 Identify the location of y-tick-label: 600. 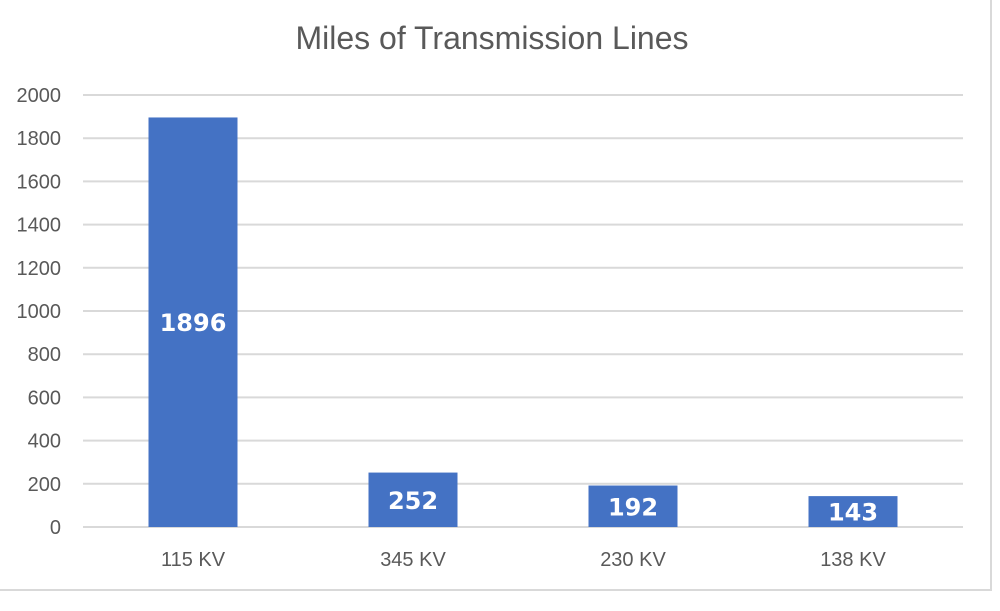
(44, 398).